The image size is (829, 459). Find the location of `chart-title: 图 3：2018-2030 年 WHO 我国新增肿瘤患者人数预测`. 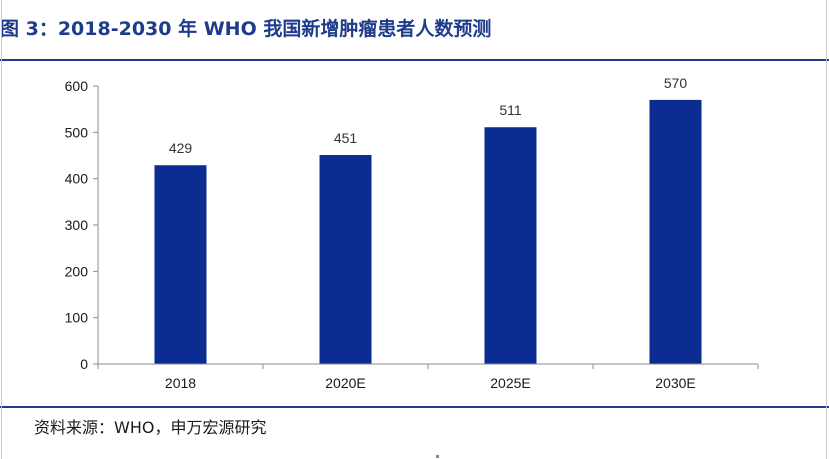

chart-title: 图 3：2018-2030 年 WHO 我国新增肿瘤患者人数预测 is located at coordinates (246, 29).